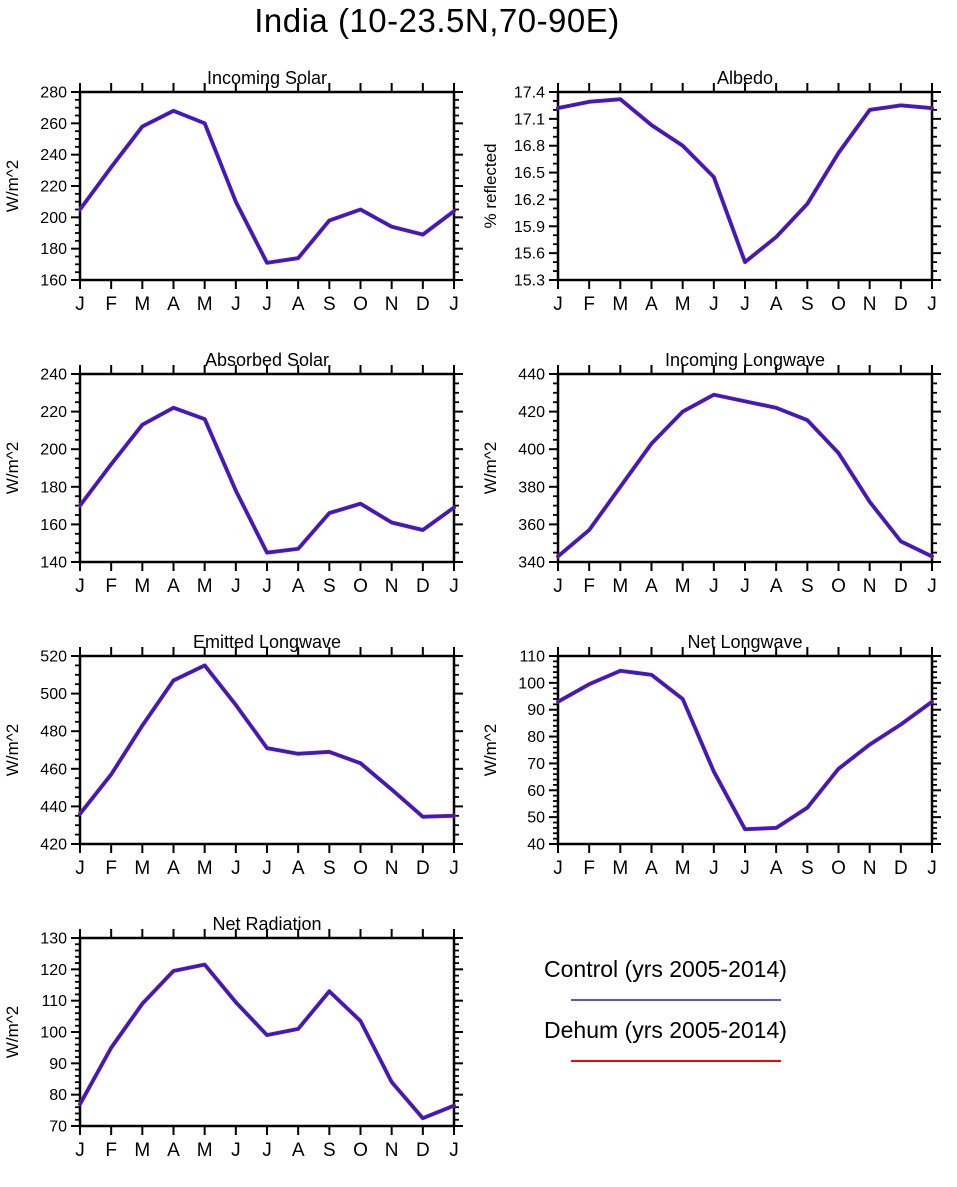 The width and height of the screenshot is (957, 1187). What do you see at coordinates (529, 227) in the screenshot?
I see `y-tick-label: 15.9` at bounding box center [529, 227].